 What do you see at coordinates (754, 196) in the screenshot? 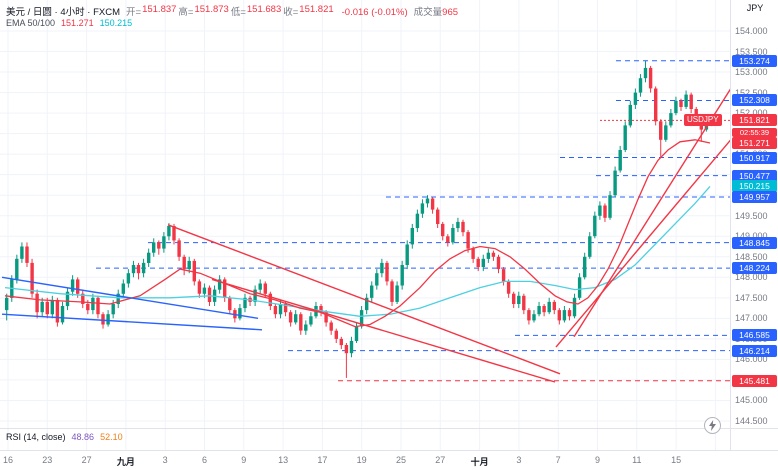
I see `price-badge: 149.957` at bounding box center [754, 196].